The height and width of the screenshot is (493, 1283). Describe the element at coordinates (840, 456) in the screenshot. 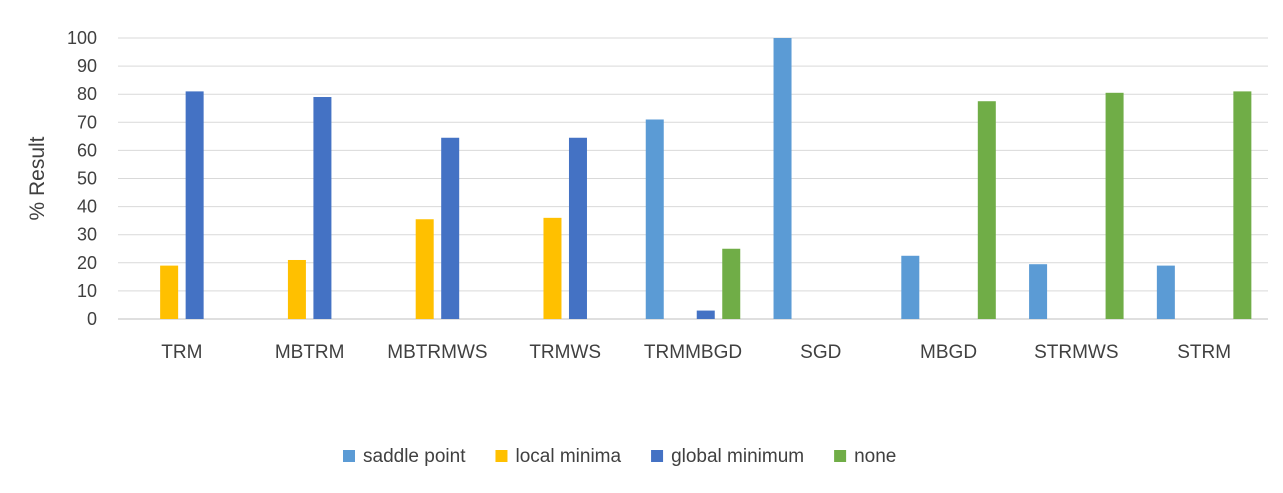

I see `legend-swatch-none` at that location.